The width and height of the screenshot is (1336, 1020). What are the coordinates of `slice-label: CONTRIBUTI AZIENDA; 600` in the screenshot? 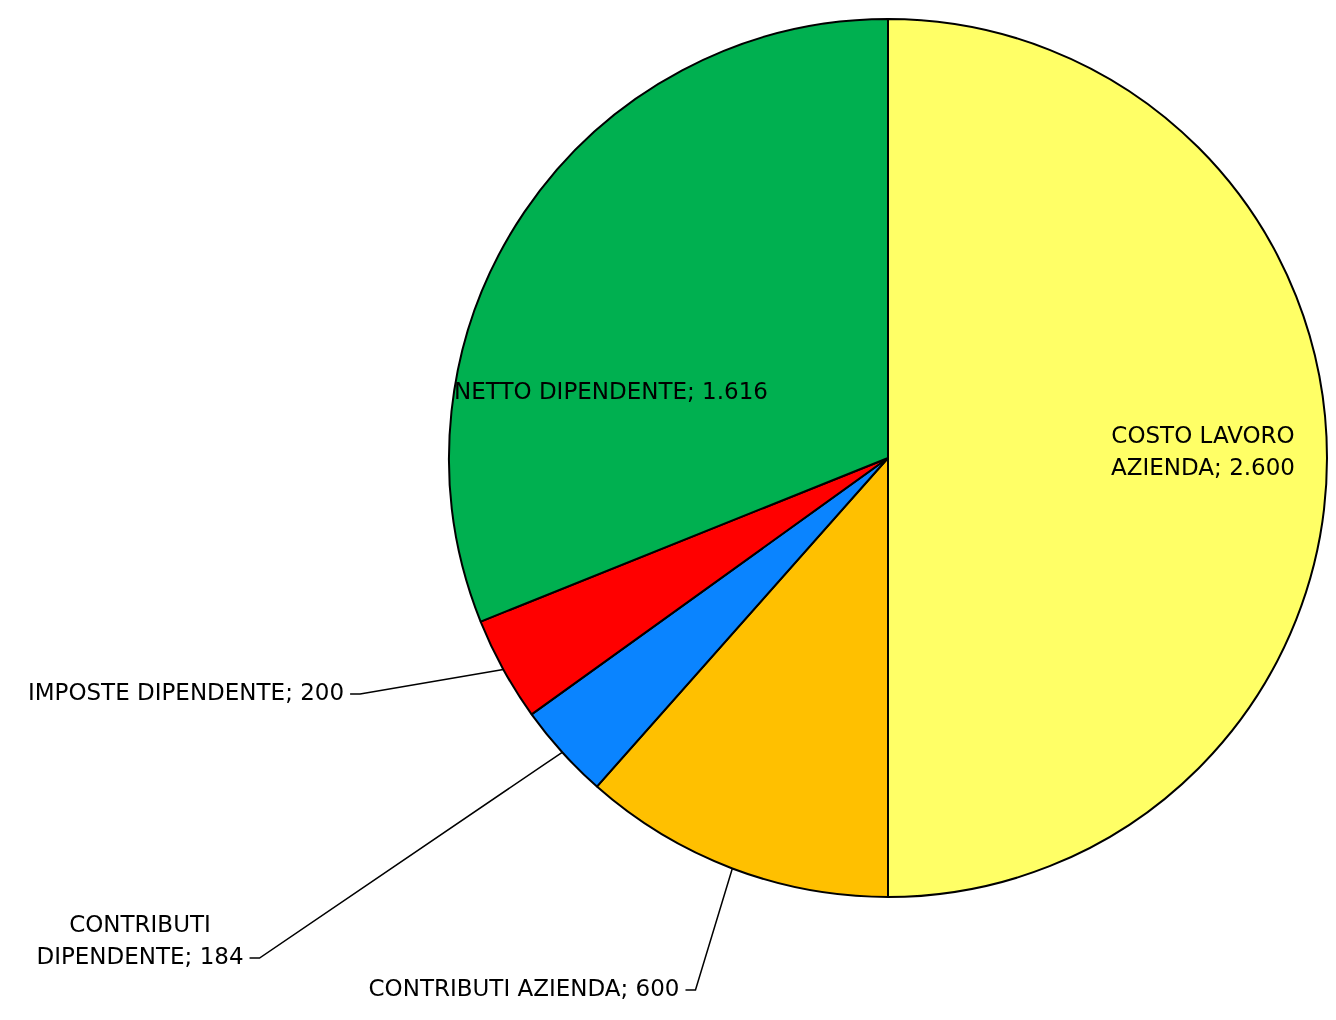 It's located at (524, 987).